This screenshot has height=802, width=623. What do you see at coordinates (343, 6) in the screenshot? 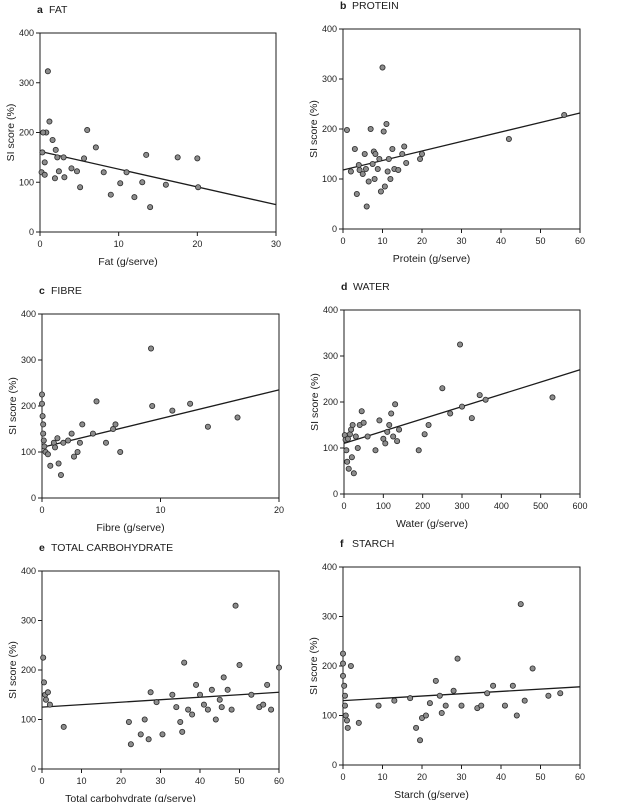
I see `panel-letter: b` at bounding box center [343, 6].